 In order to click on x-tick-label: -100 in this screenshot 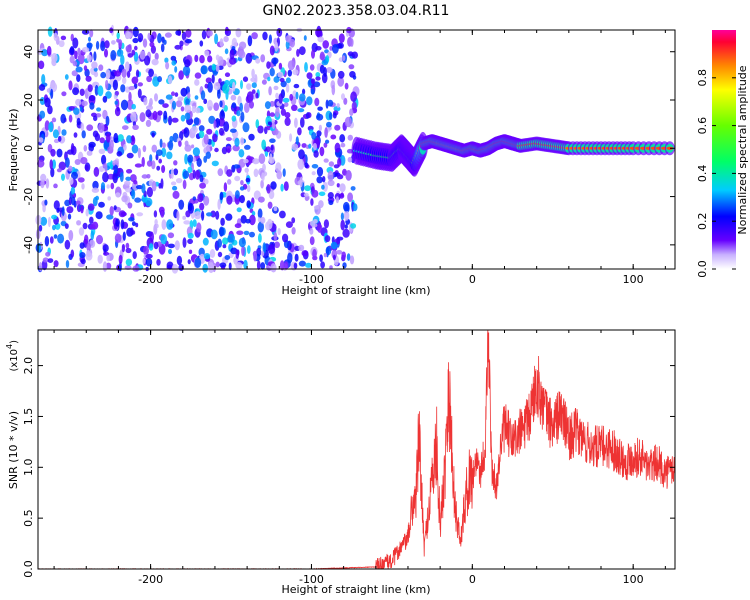, I will do `click(311, 279)`.